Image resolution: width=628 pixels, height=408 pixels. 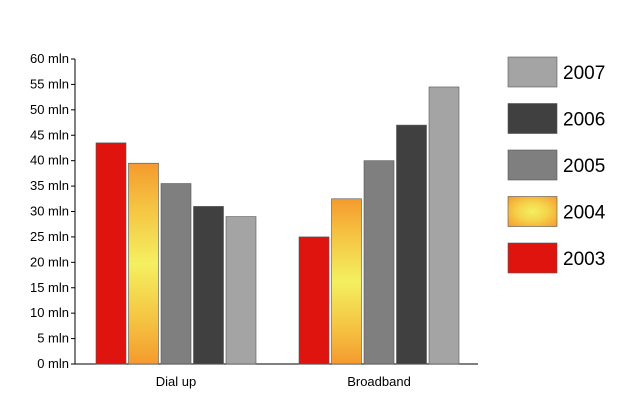 I want to click on legend: 2007 2006 2005 2004 2003, so click(x=556, y=165).